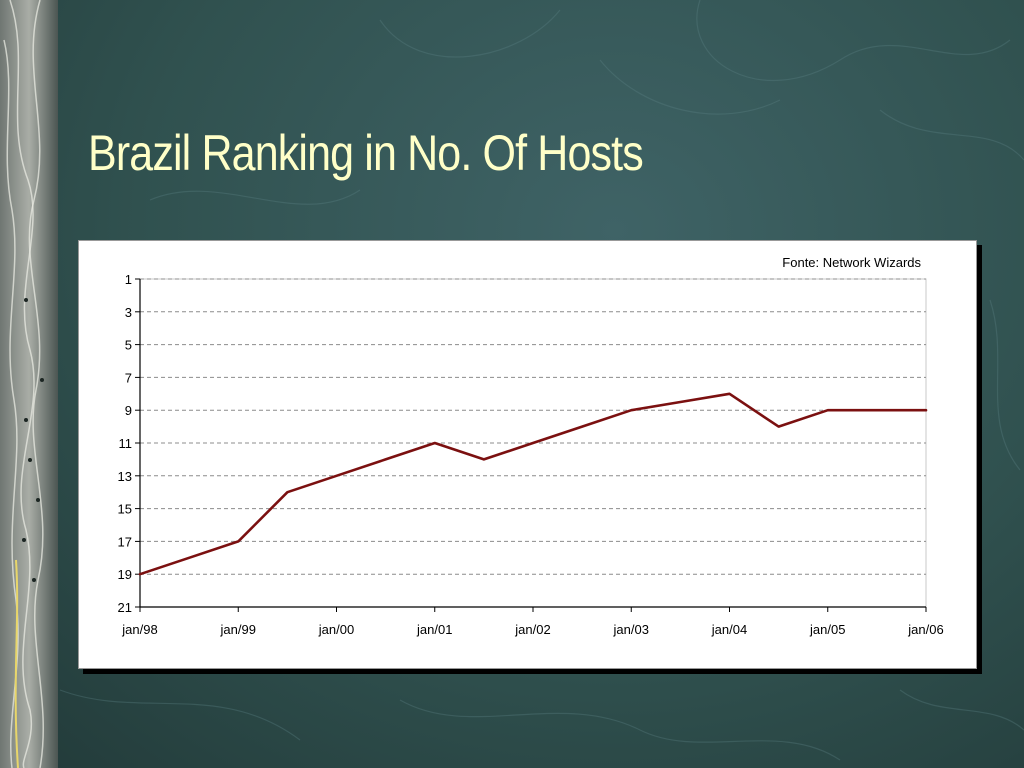  Describe the element at coordinates (827, 629) in the screenshot. I see `x-tick-label: jan/05` at that location.